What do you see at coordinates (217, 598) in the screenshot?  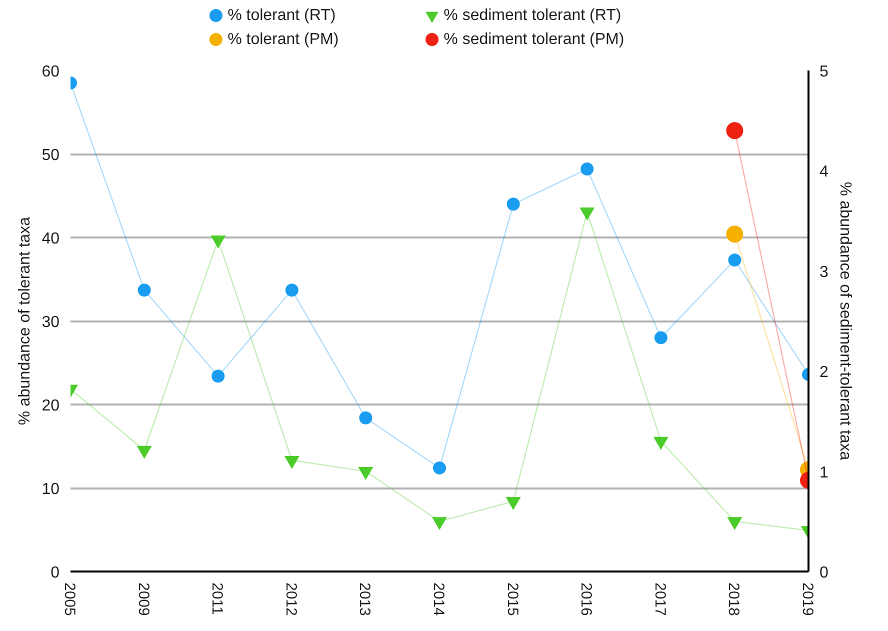 I see `x-tick-label: 2011` at bounding box center [217, 598].